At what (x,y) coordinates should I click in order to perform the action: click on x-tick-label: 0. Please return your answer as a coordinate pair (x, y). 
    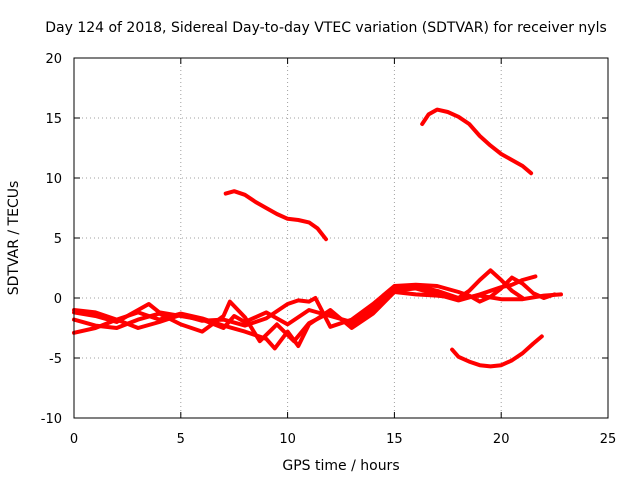
    Looking at the image, I should click on (74, 439).